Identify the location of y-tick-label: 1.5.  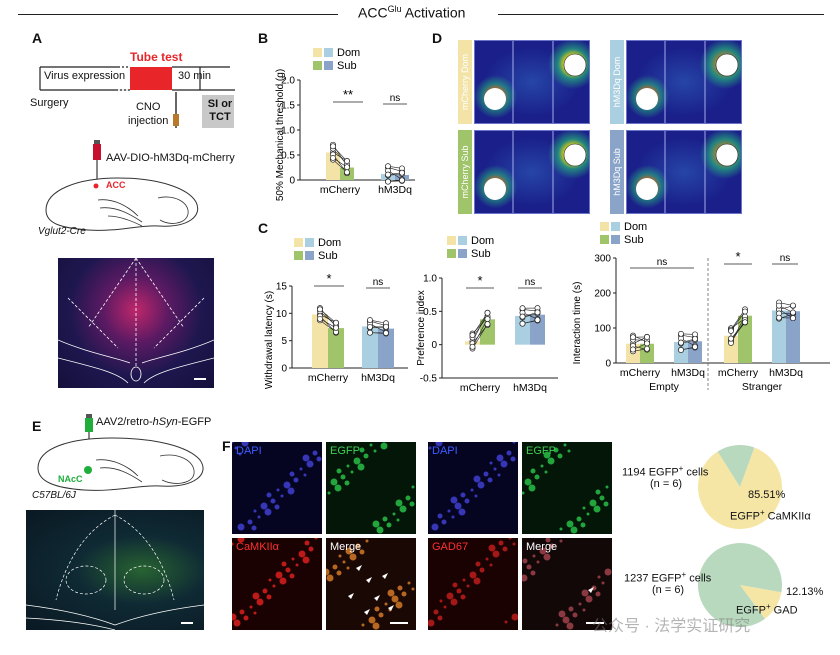
(288, 106).